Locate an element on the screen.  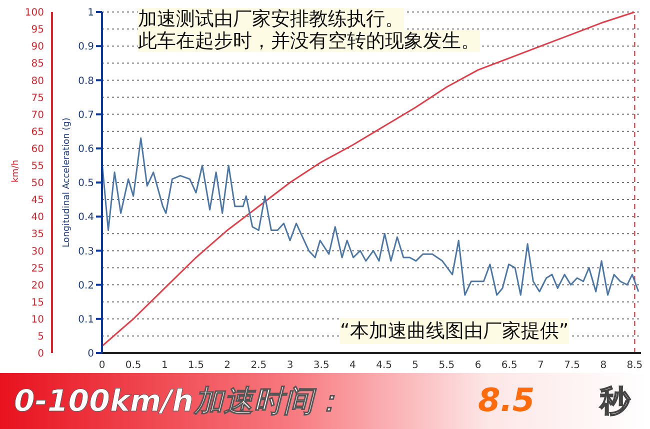
y-tick-label: 0.2 is located at coordinates (86, 286).